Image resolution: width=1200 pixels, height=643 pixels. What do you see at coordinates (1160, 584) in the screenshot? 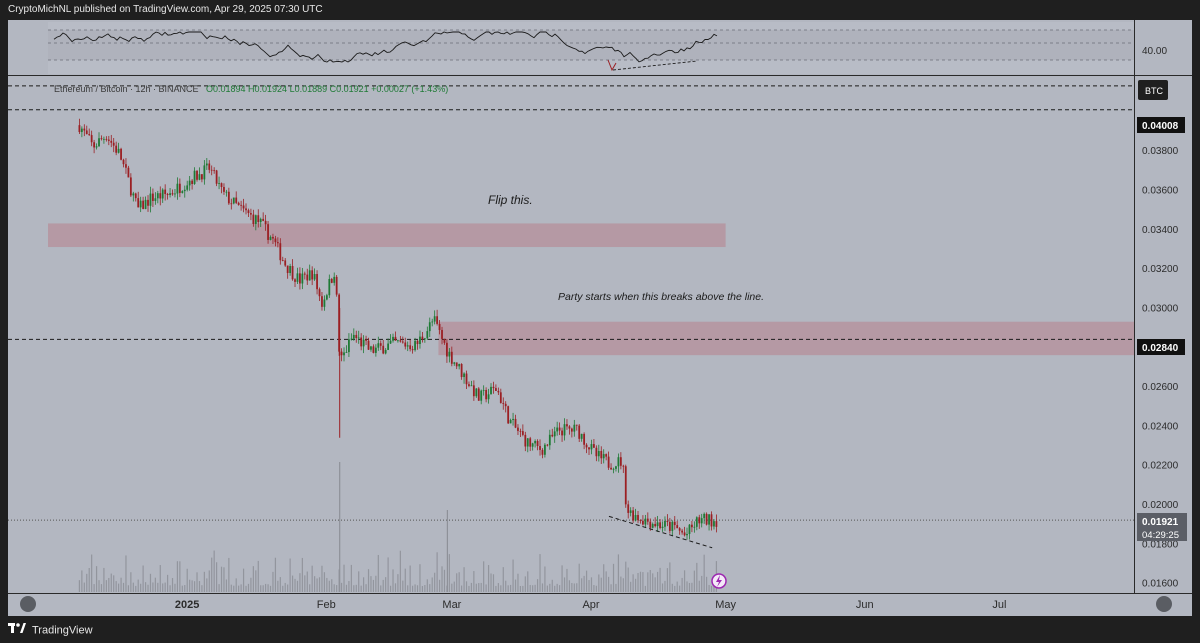
I see `y-tick-label: 0.01600` at bounding box center [1160, 584].